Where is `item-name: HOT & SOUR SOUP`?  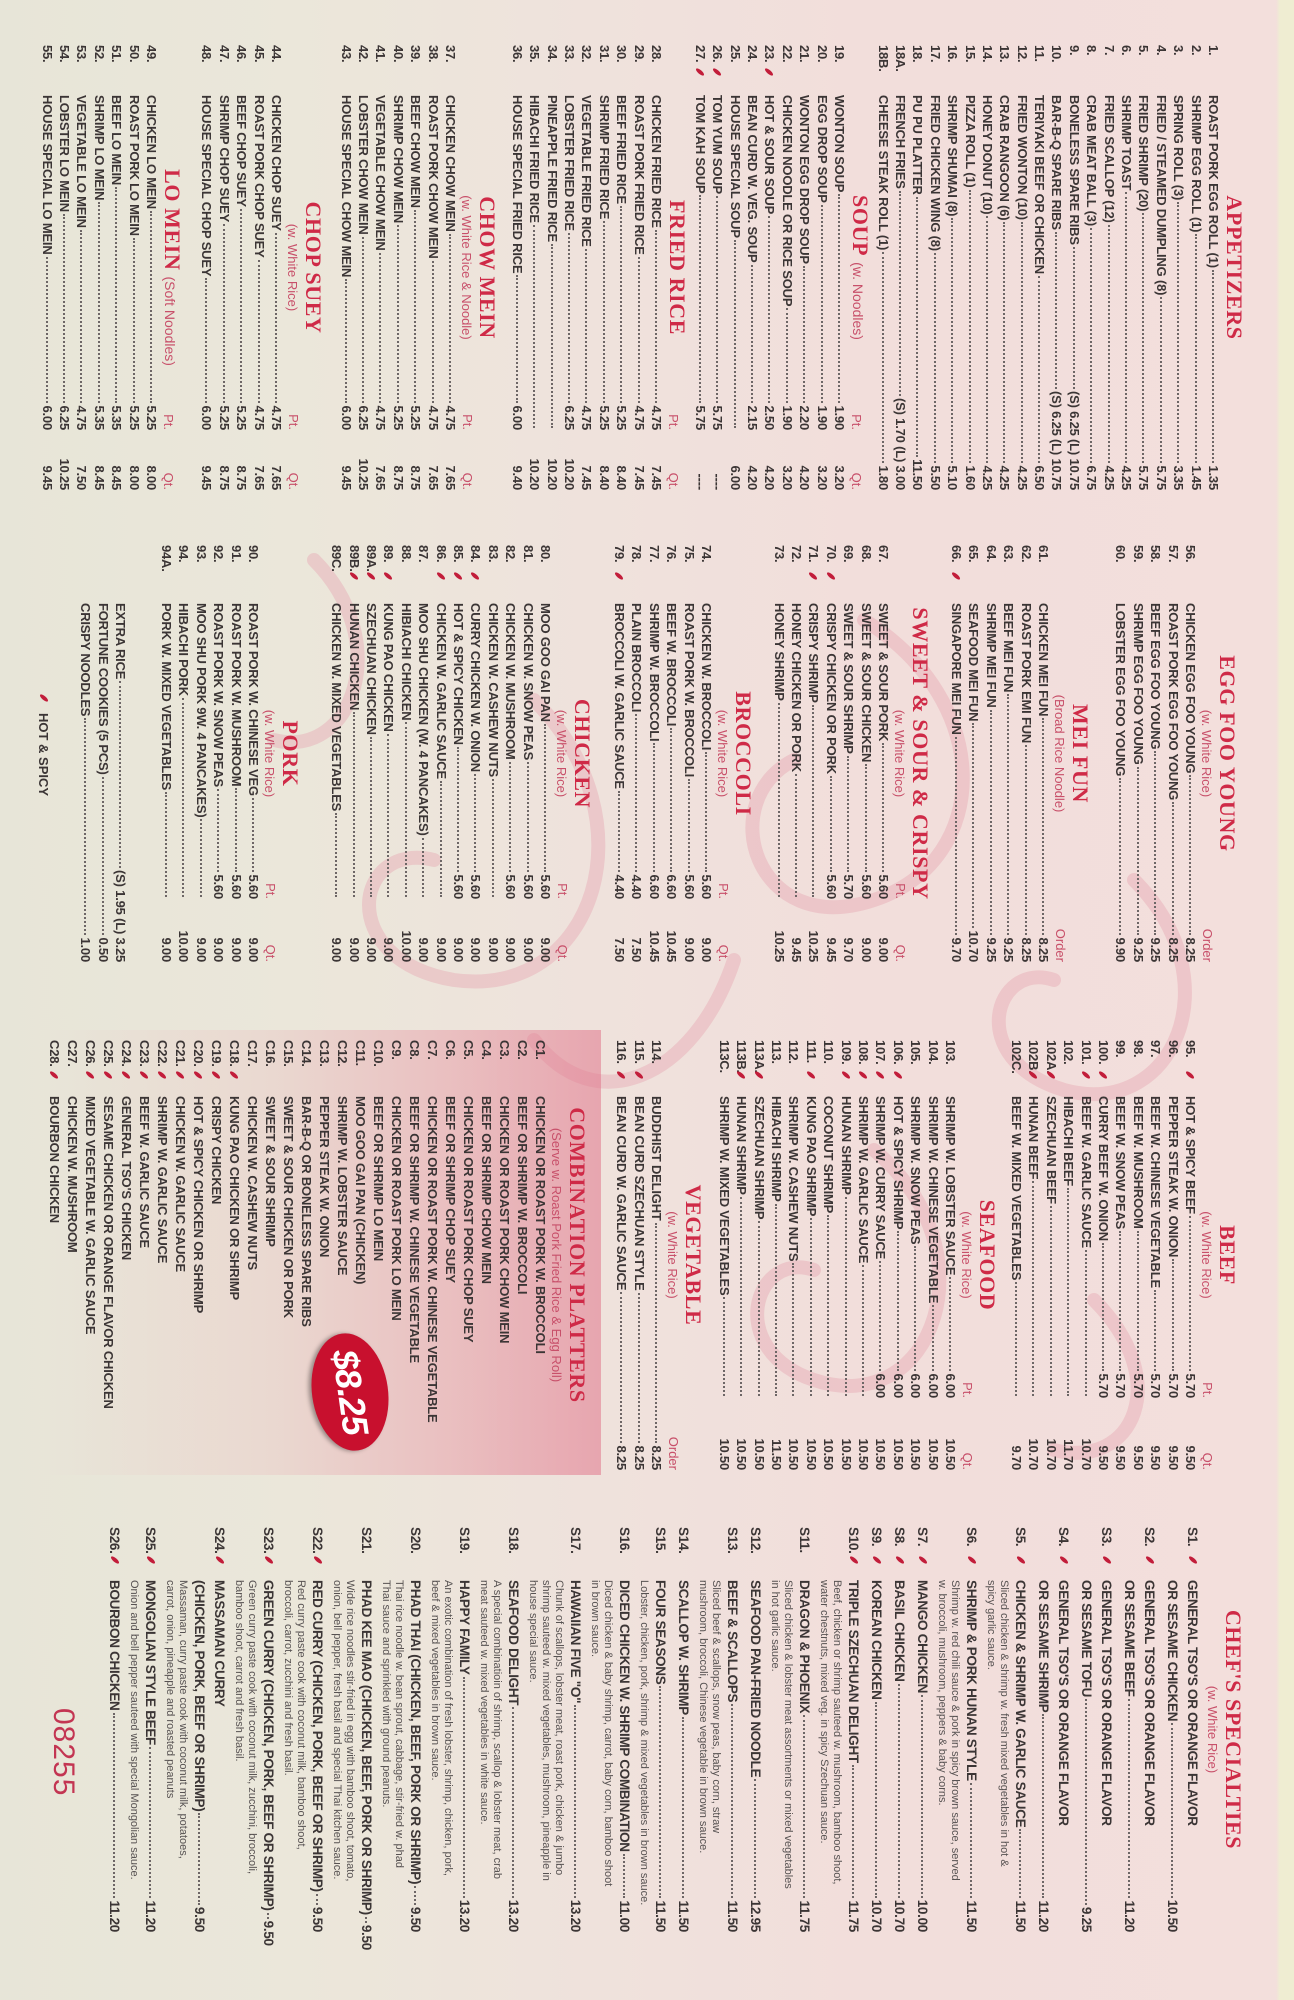 item-name: HOT & SOUR SOUP is located at coordinates (770, 155).